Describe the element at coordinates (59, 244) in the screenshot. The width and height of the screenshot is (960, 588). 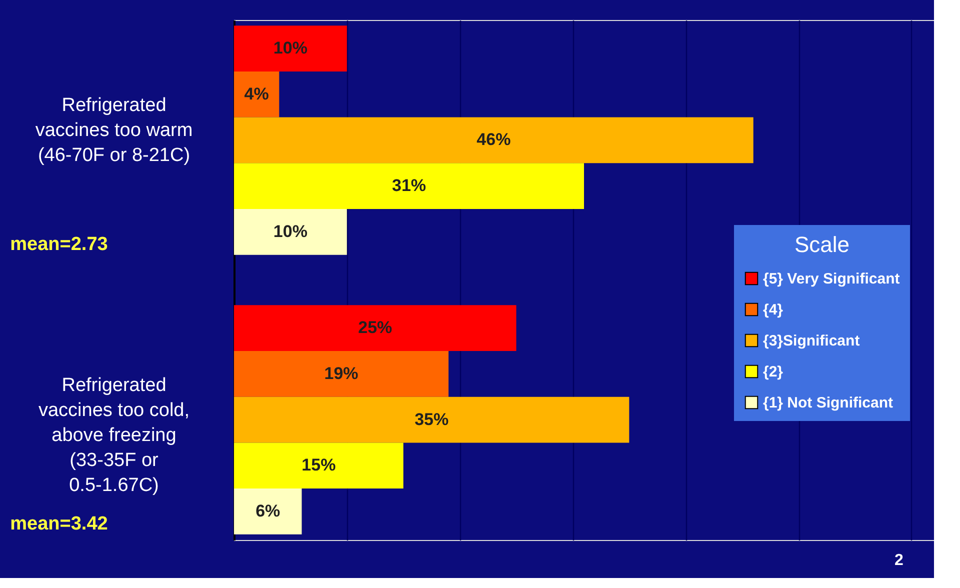
I see `text: mean=2.73` at that location.